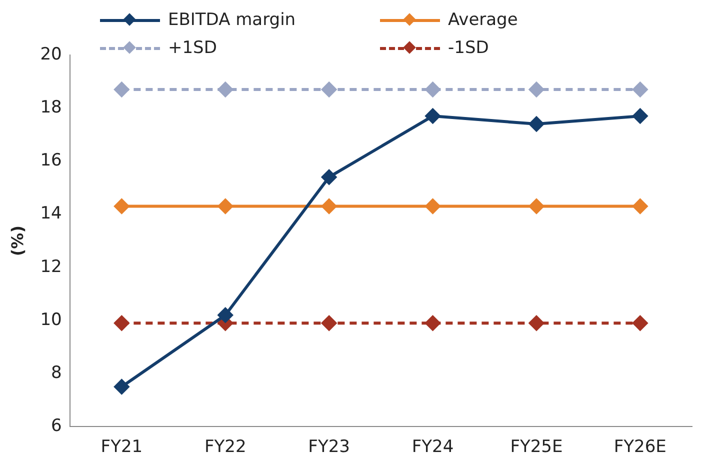 The height and width of the screenshot is (466, 707). Describe the element at coordinates (536, 447) in the screenshot. I see `x-tick-label: FY25E` at that location.